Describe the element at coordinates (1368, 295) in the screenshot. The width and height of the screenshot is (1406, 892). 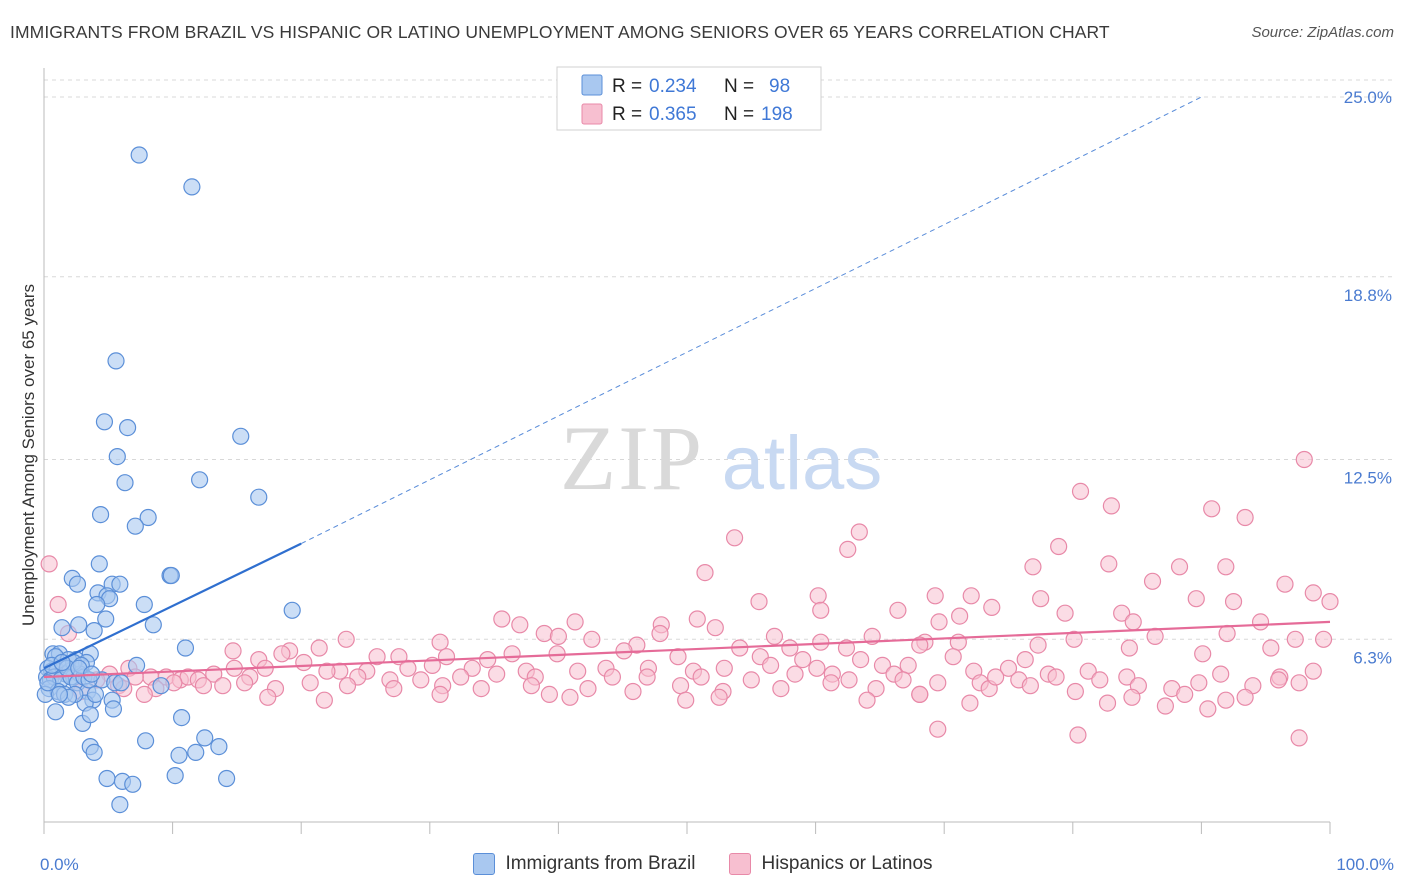
I see `y-tick-label: 18.8%` at that location.